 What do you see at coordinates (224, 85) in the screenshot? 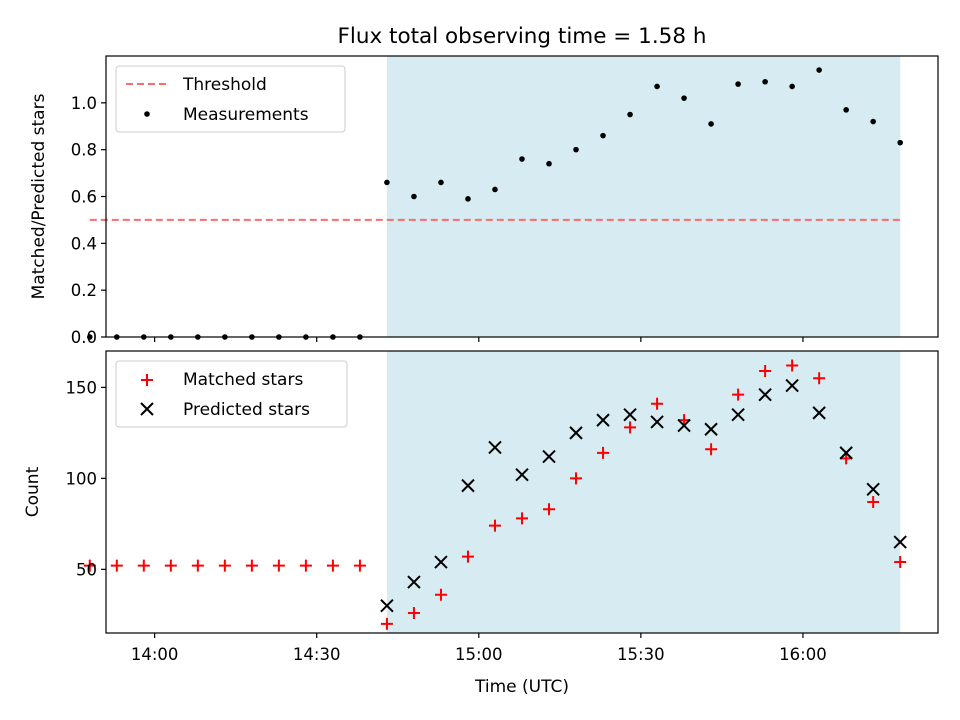
I see `legend-threshold-label: Threshold` at bounding box center [224, 85].